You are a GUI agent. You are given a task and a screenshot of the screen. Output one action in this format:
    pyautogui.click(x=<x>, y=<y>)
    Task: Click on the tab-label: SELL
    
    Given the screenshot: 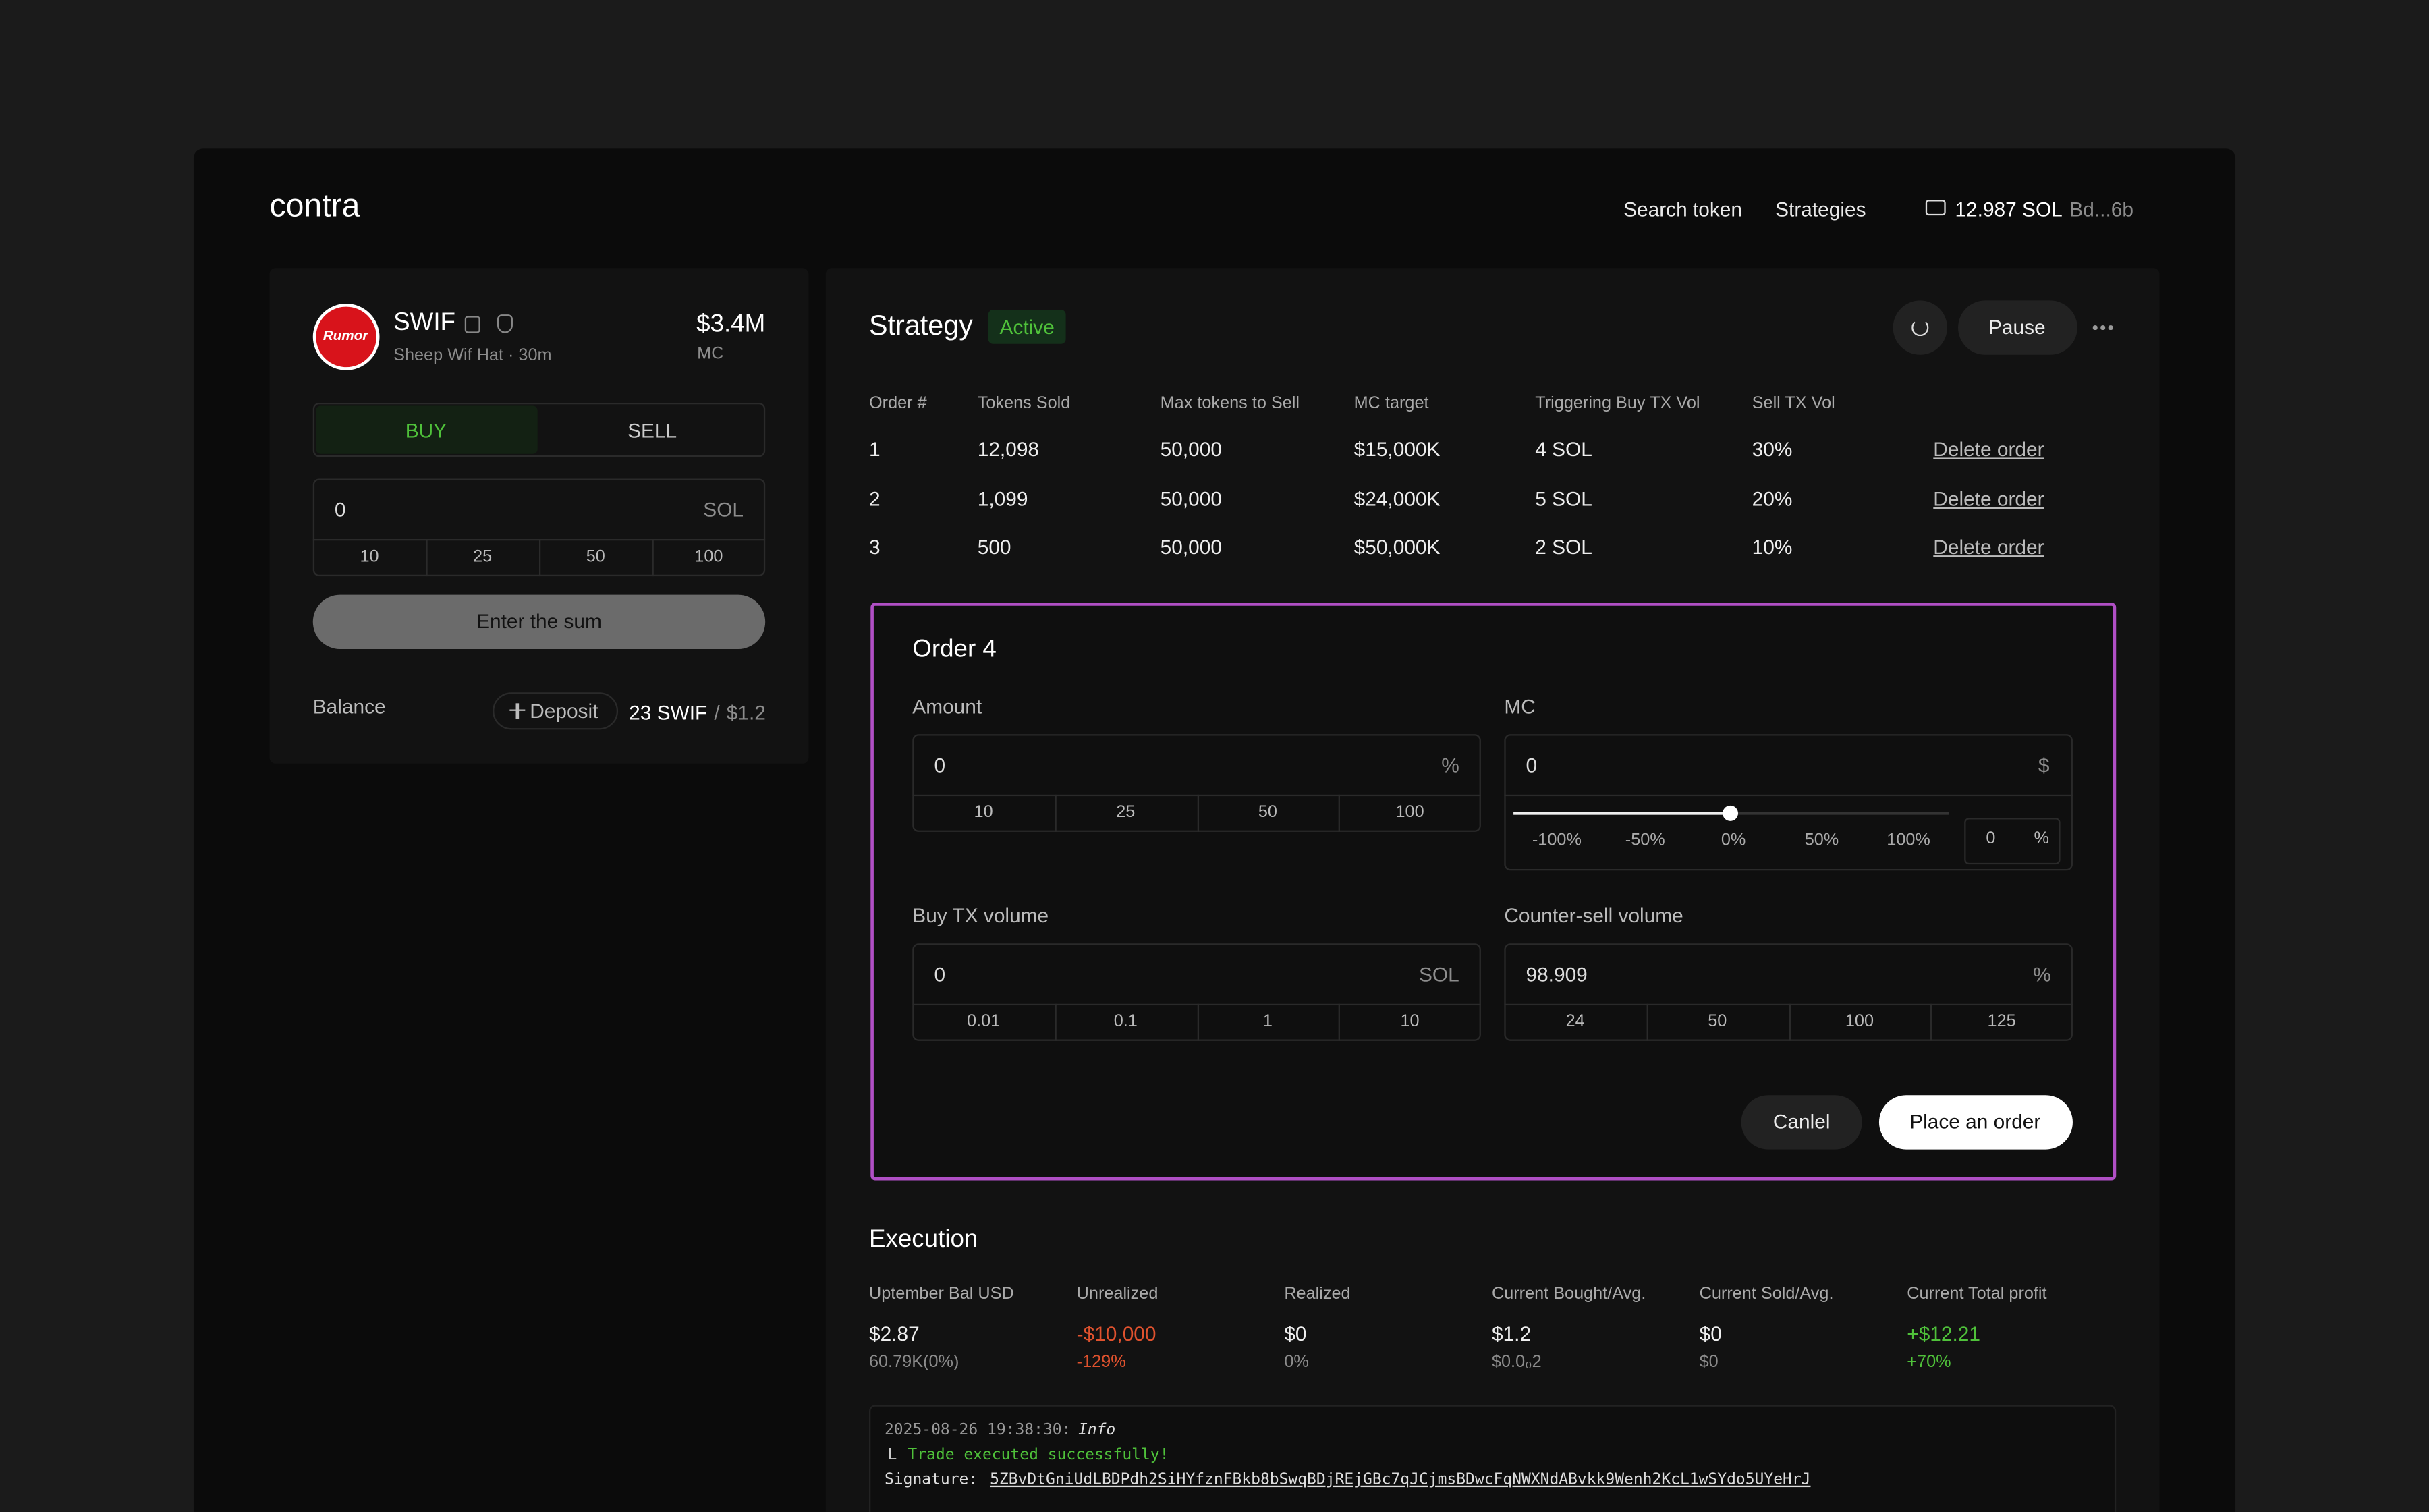 What is the action you would take?
    pyautogui.click(x=652, y=431)
    